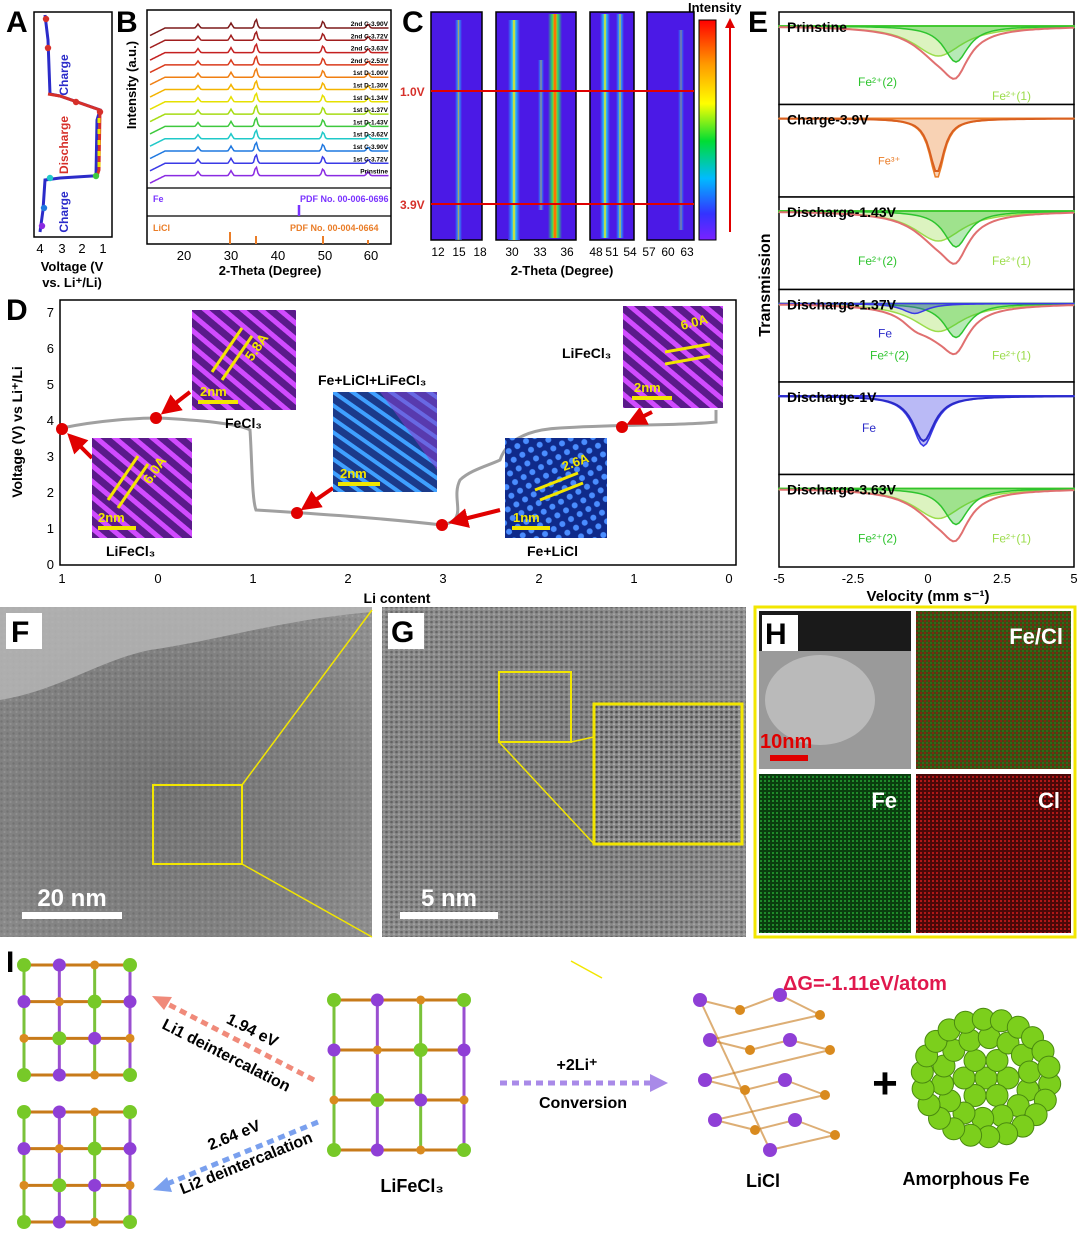 The width and height of the screenshot is (1080, 1234). Describe the element at coordinates (965, 1179) in the screenshot. I see `fe-label: Amorphous Fe` at that location.